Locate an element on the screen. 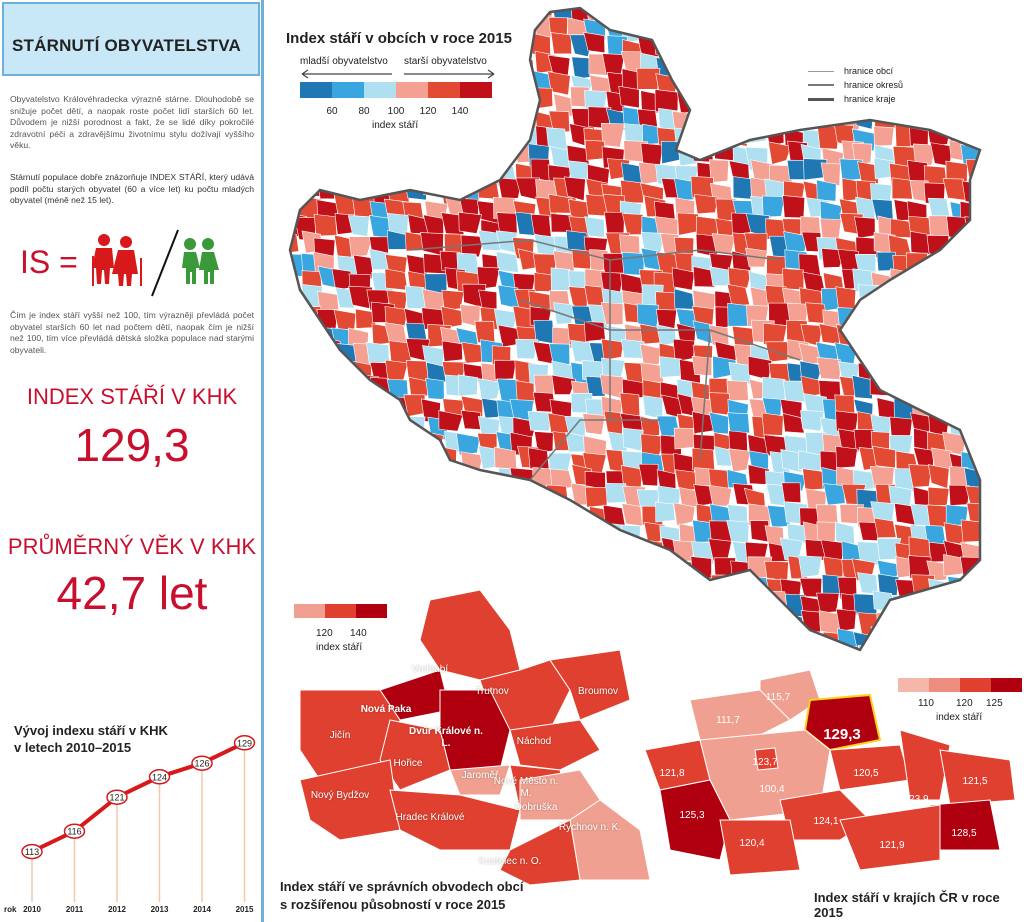 This screenshot has height=922, width=1024. scale-swatch is located at coordinates (476, 90).